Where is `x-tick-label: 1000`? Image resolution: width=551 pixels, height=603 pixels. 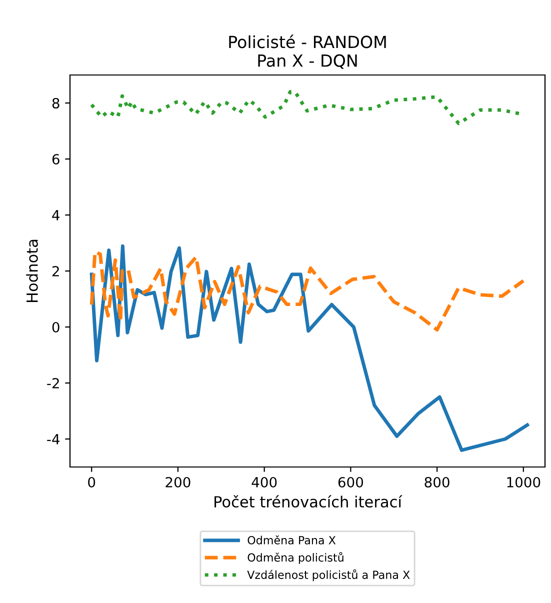 x-tick-label: 1000 is located at coordinates (523, 482).